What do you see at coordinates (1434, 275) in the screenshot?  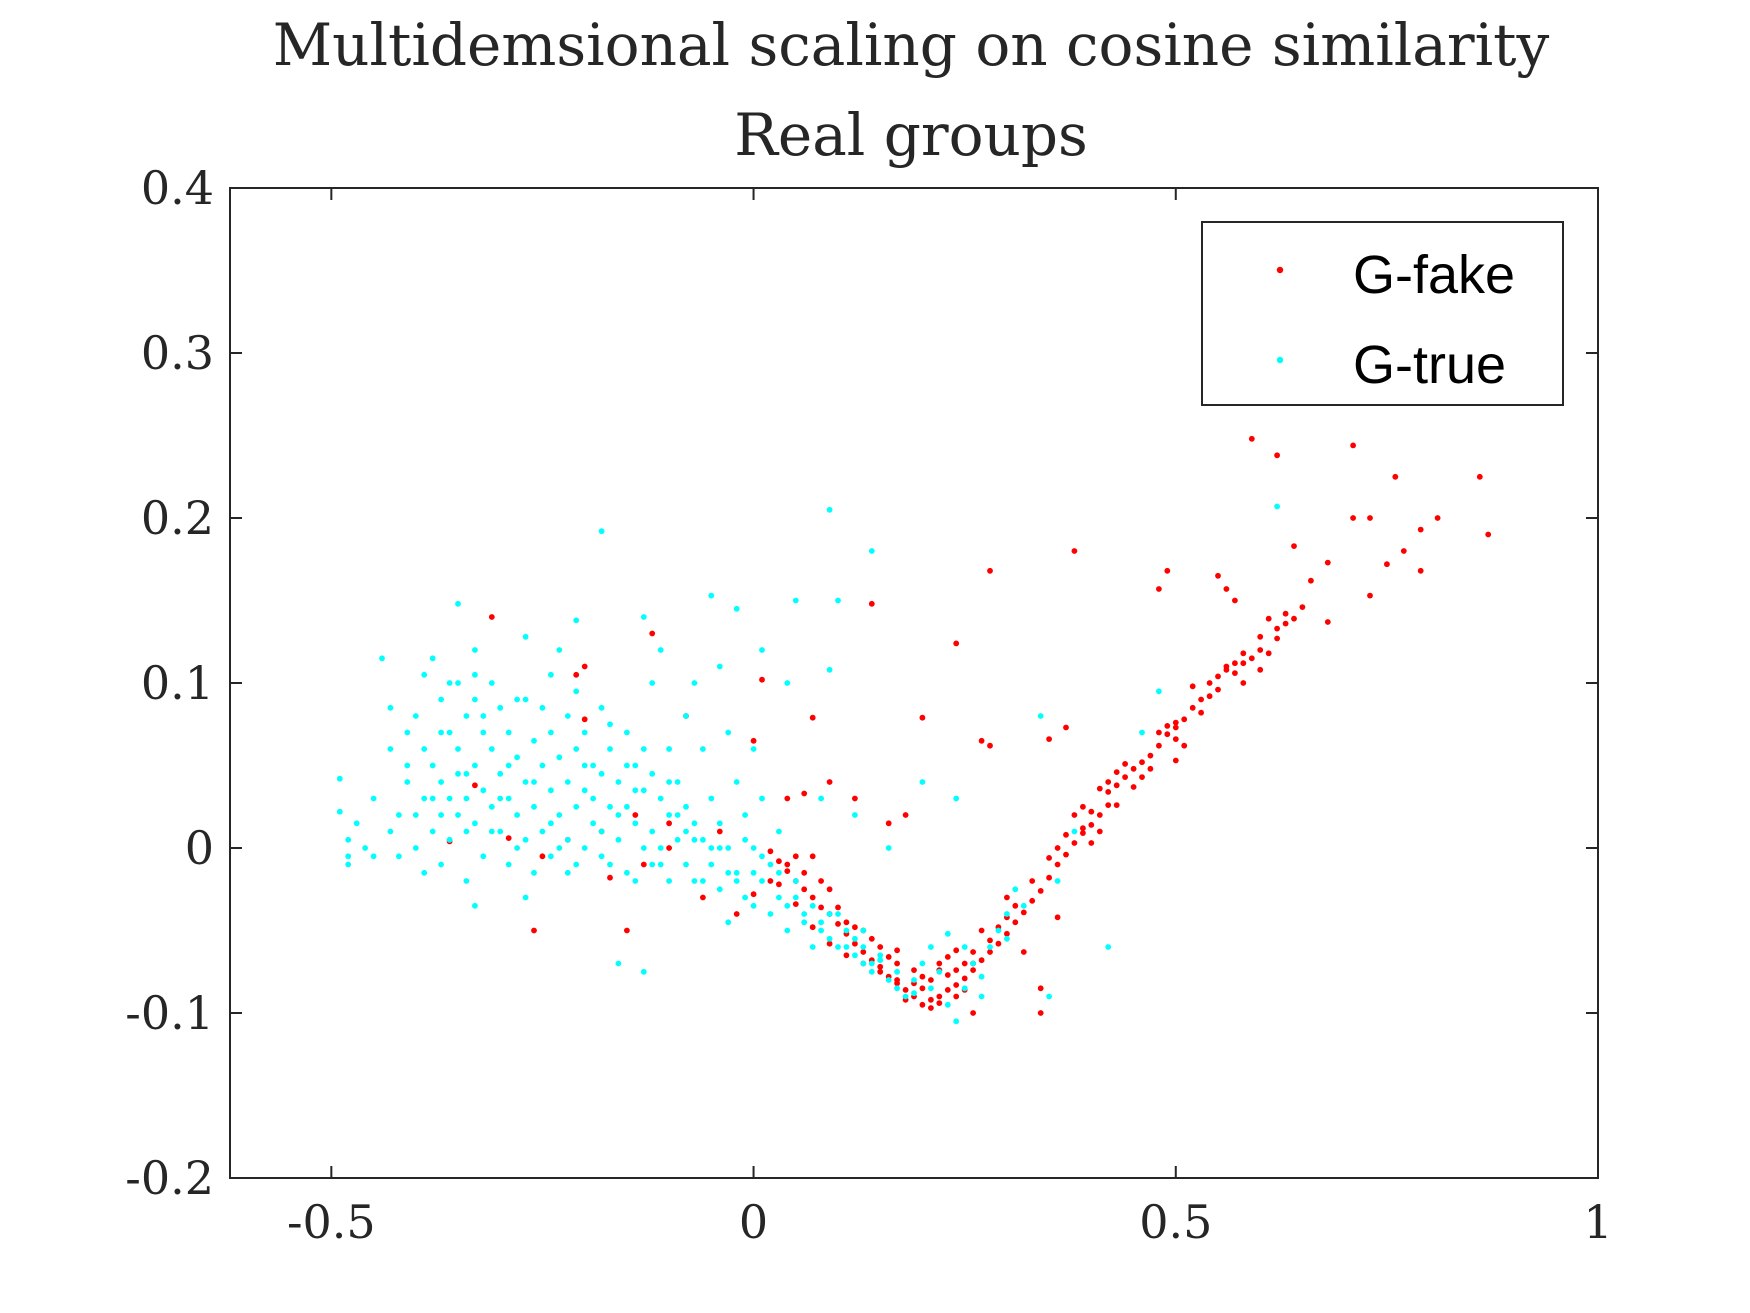 I see `legend-label-g-fake: G-fake` at bounding box center [1434, 275].